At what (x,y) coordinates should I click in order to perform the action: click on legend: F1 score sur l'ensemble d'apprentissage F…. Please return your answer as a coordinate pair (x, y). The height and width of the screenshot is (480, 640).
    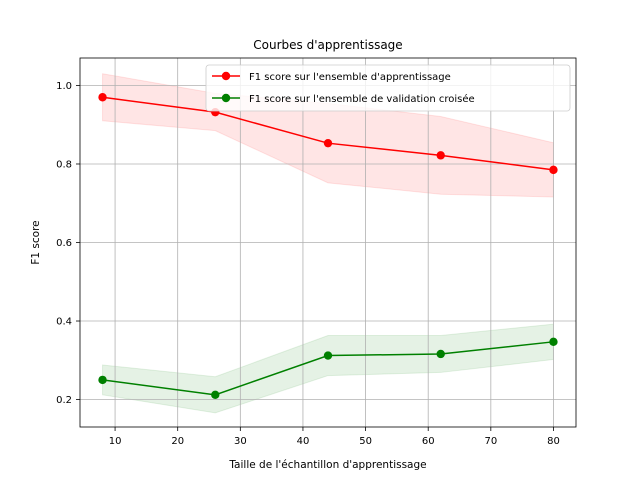
    Looking at the image, I should click on (388, 88).